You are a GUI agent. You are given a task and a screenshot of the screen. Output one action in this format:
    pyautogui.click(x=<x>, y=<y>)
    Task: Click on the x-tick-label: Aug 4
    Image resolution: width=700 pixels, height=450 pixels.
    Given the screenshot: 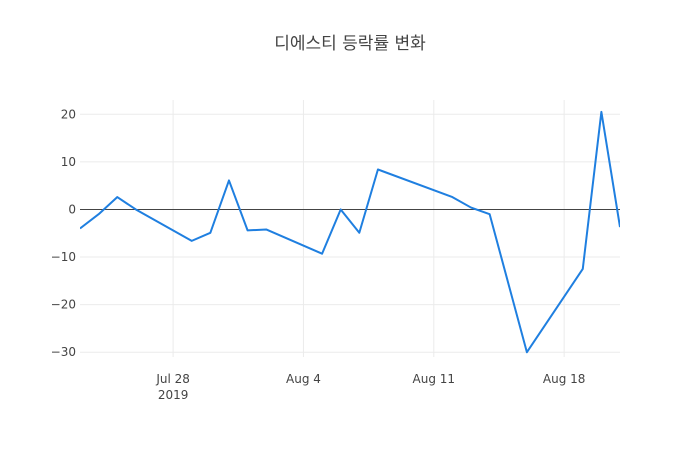 What is the action you would take?
    pyautogui.click(x=303, y=379)
    